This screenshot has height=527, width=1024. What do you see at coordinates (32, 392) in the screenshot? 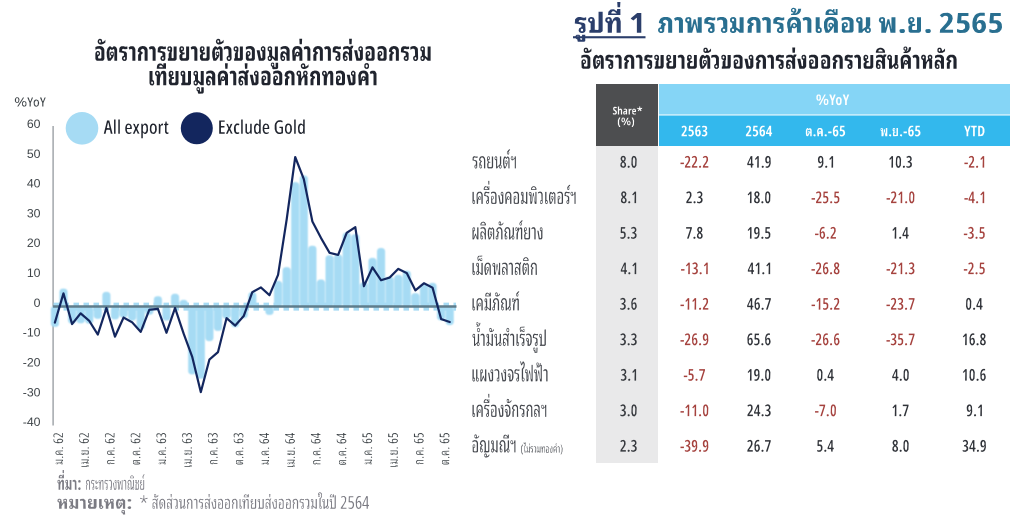
I see `svg-text: -30` at bounding box center [32, 392].